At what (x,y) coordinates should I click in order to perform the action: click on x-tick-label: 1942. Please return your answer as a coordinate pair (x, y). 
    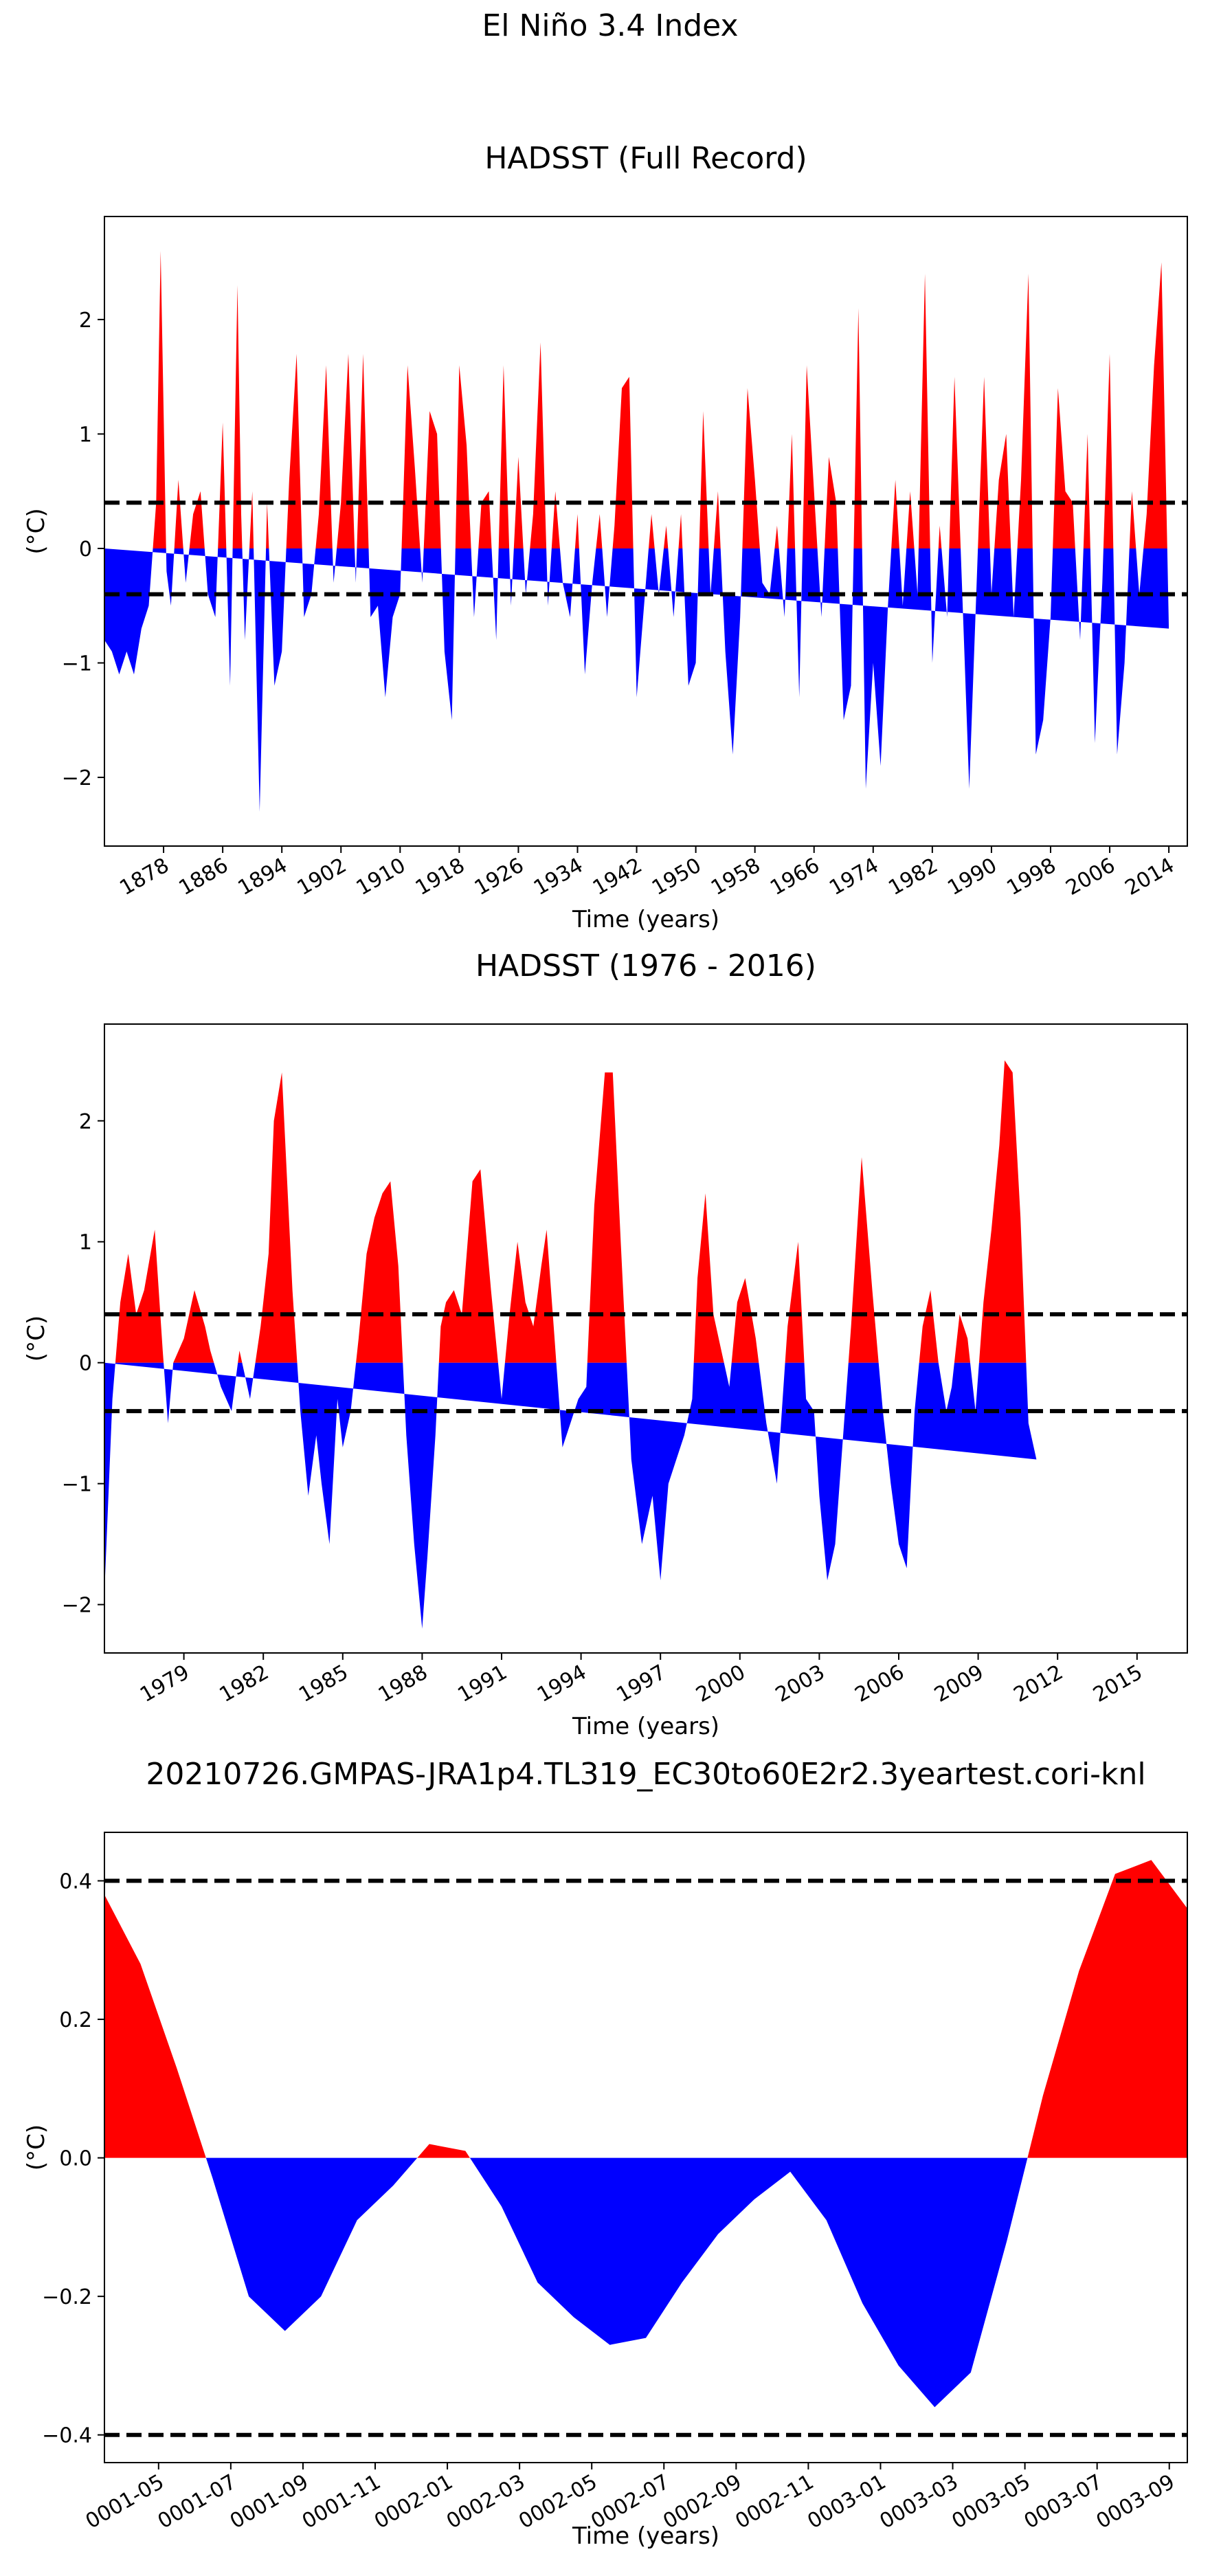
    Looking at the image, I should click on (618, 877).